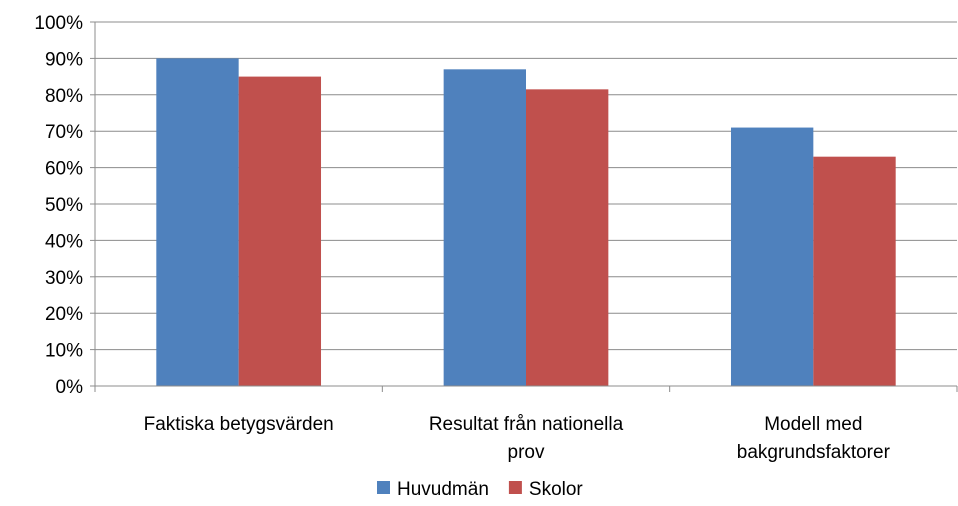 Image resolution: width=958 pixels, height=506 pixels. I want to click on category-label: Resultat från nationella prov, so click(526, 438).